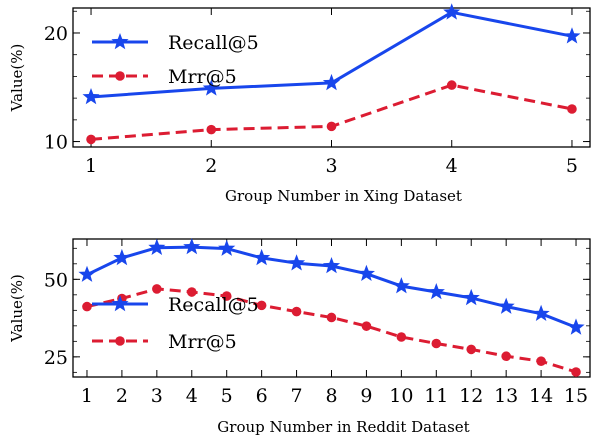  Describe the element at coordinates (541, 396) in the screenshot. I see `x-tick-label: 14` at that location.